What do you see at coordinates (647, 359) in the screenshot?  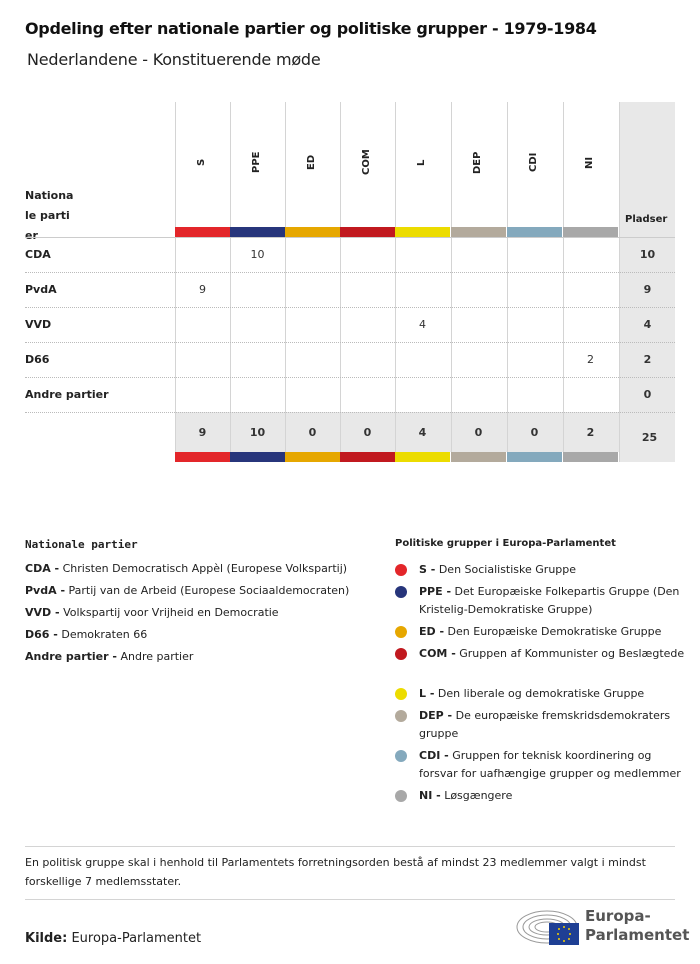 I see `row-total: 2` at bounding box center [647, 359].